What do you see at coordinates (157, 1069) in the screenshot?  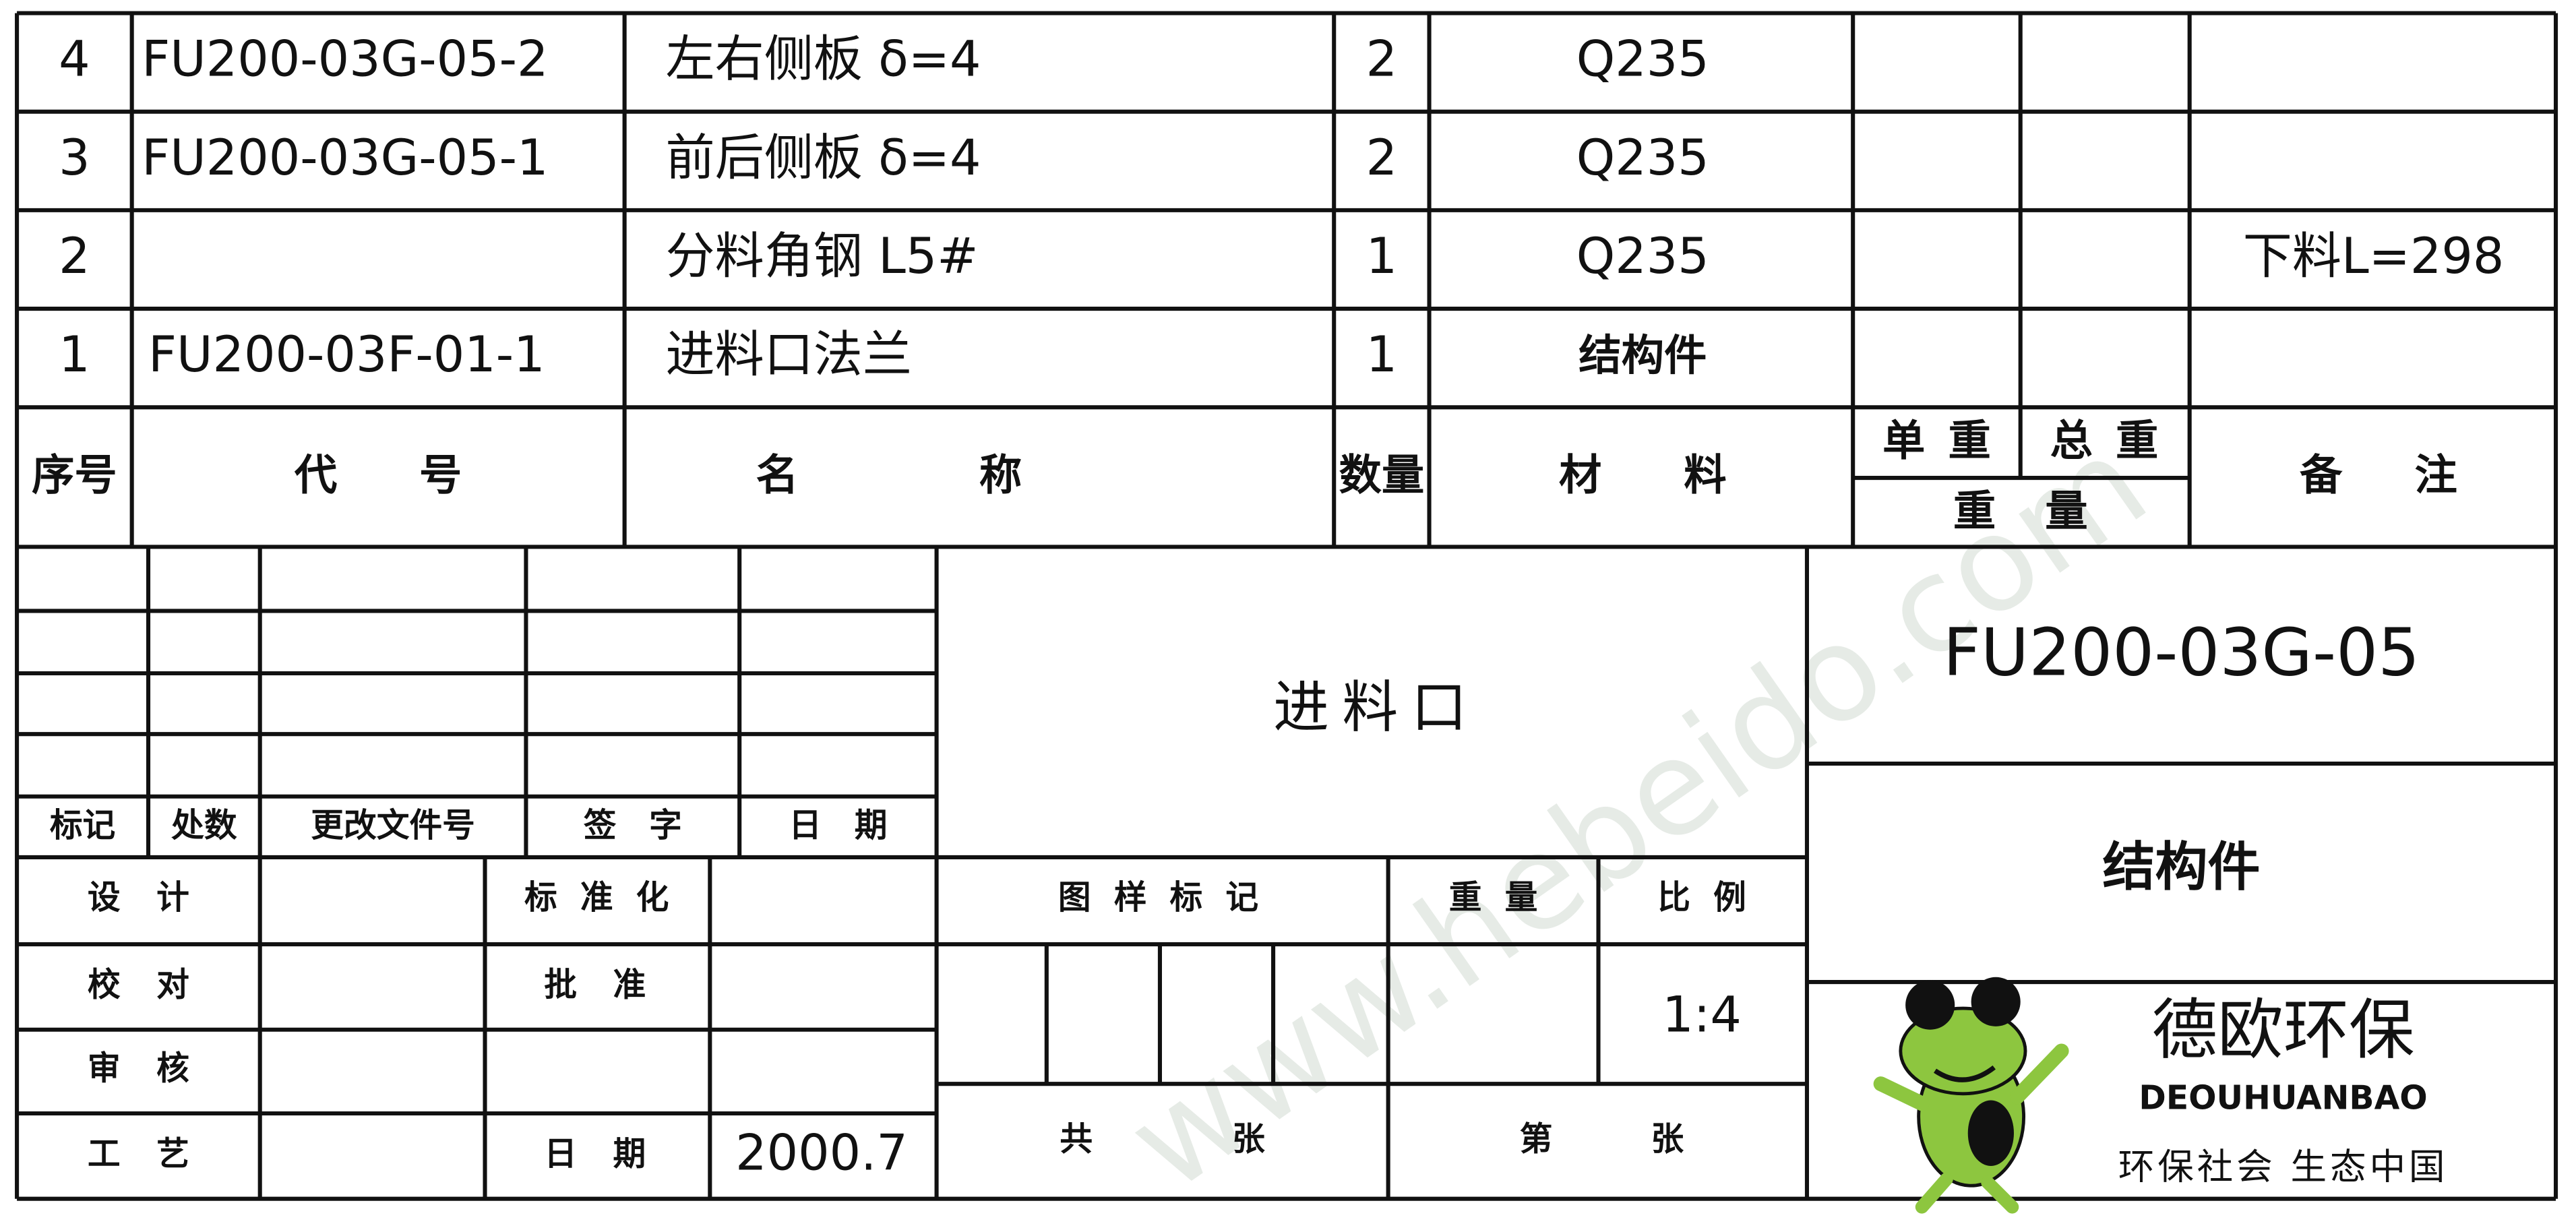 I see `review: 审核` at bounding box center [157, 1069].